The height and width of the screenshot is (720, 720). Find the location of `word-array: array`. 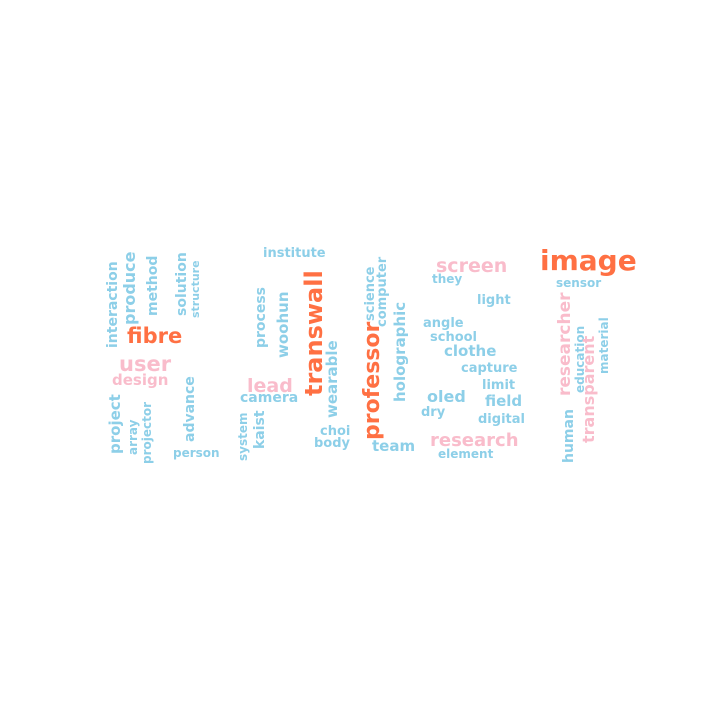

word-array: array is located at coordinates (133, 437).